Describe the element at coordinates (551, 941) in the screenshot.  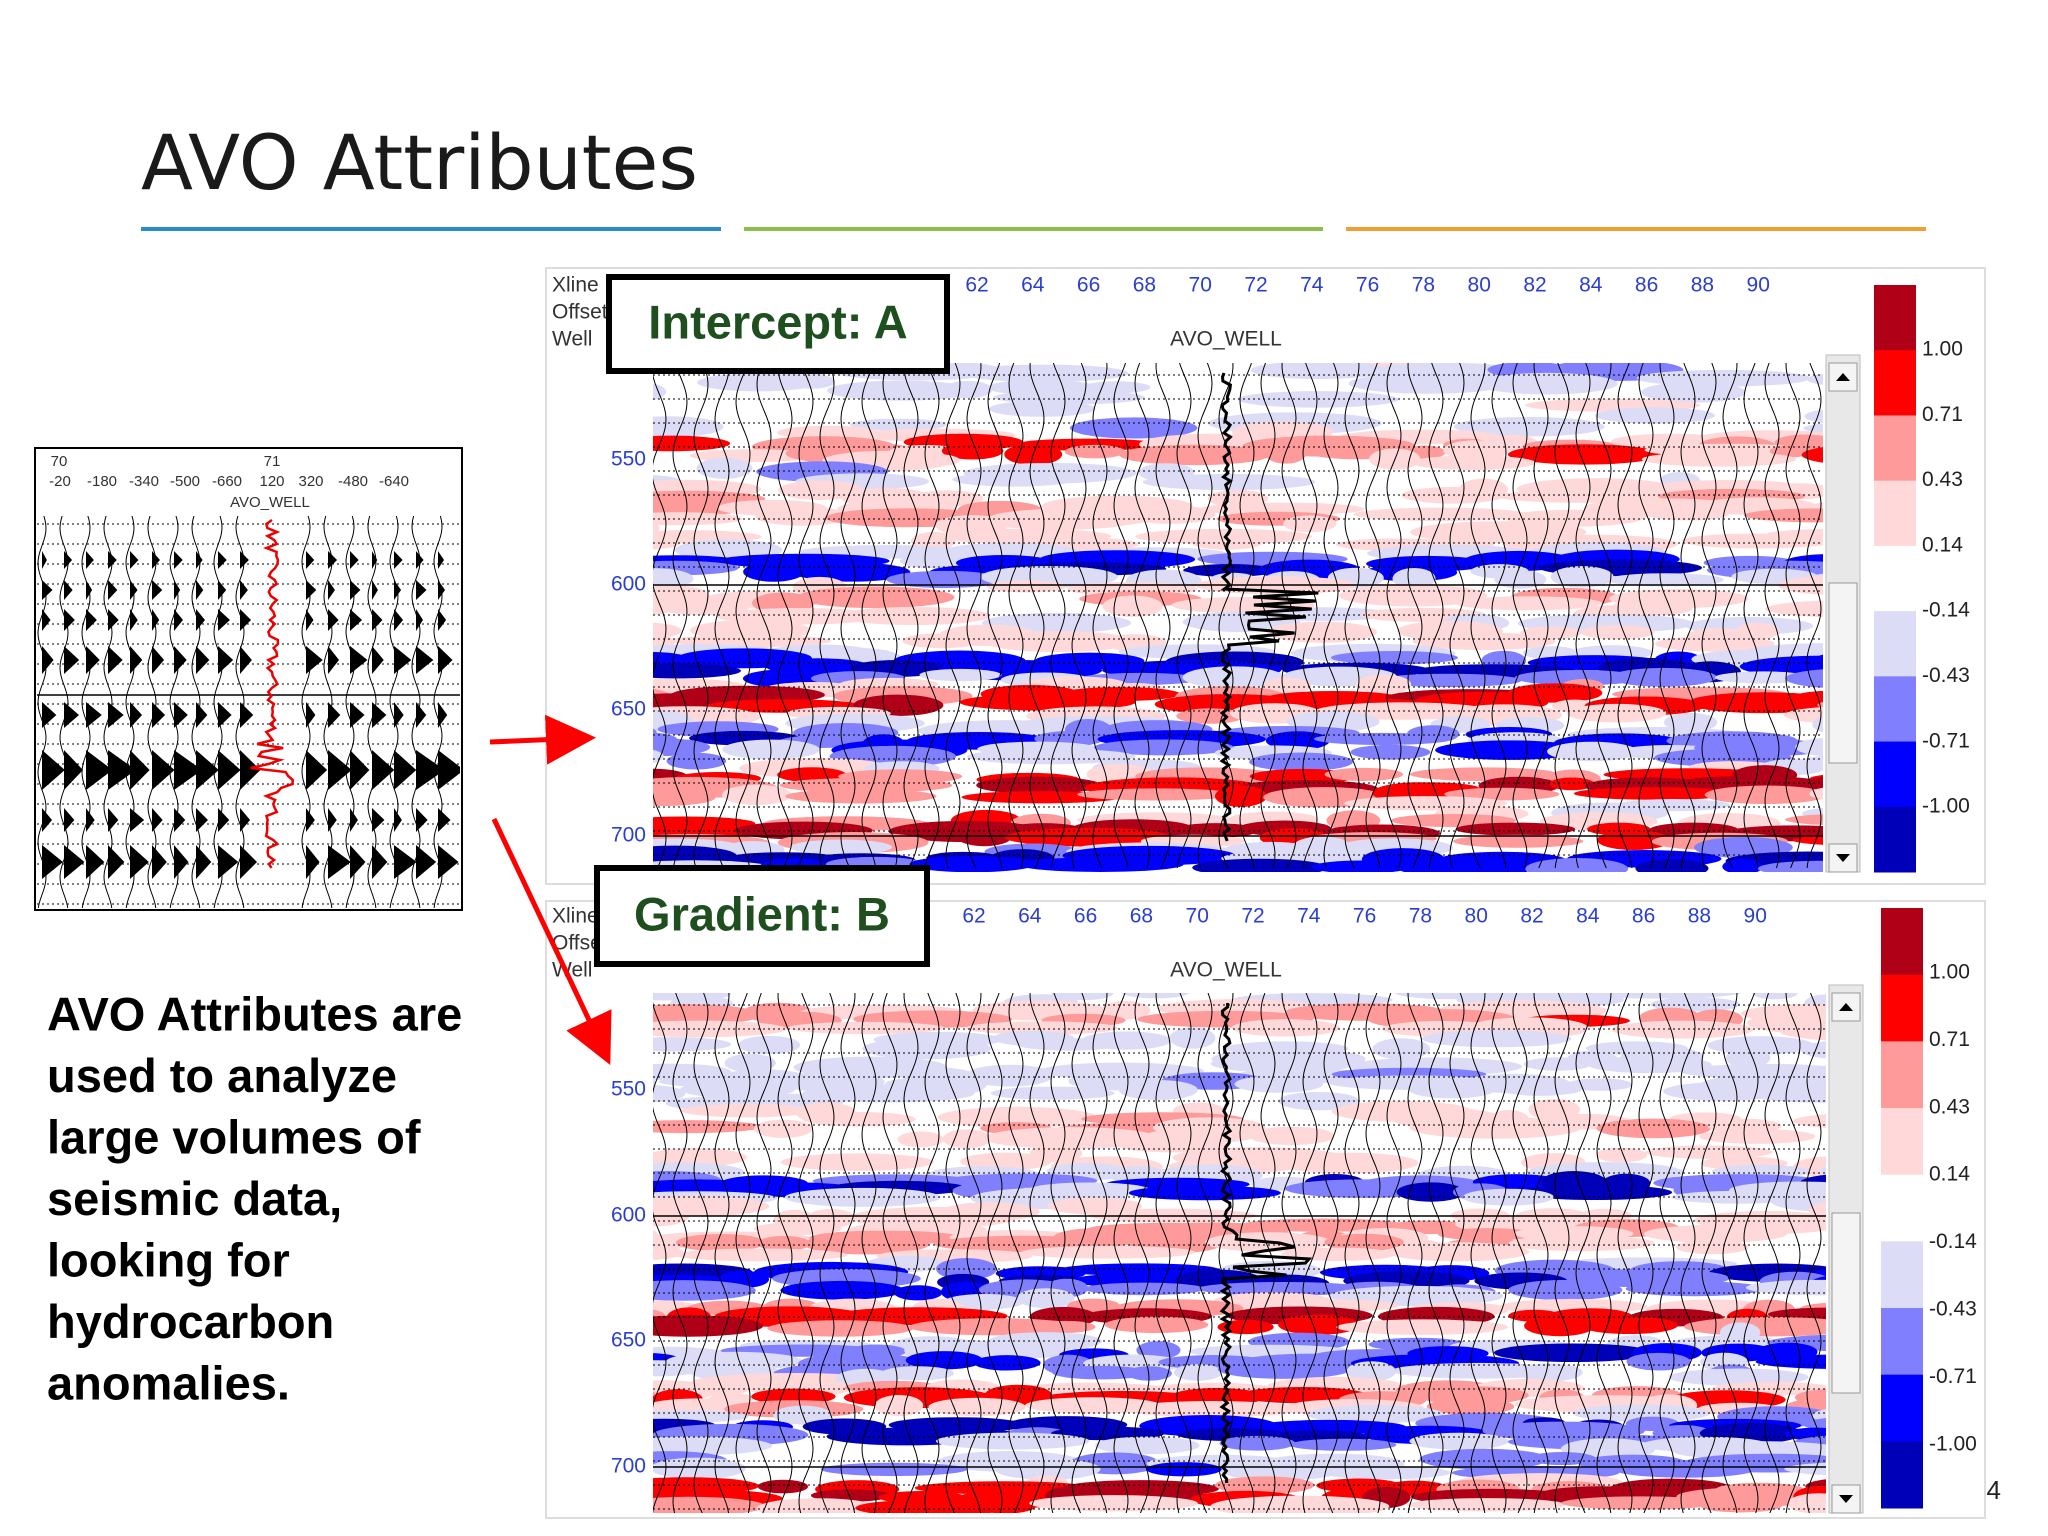
I see `arrow` at that location.